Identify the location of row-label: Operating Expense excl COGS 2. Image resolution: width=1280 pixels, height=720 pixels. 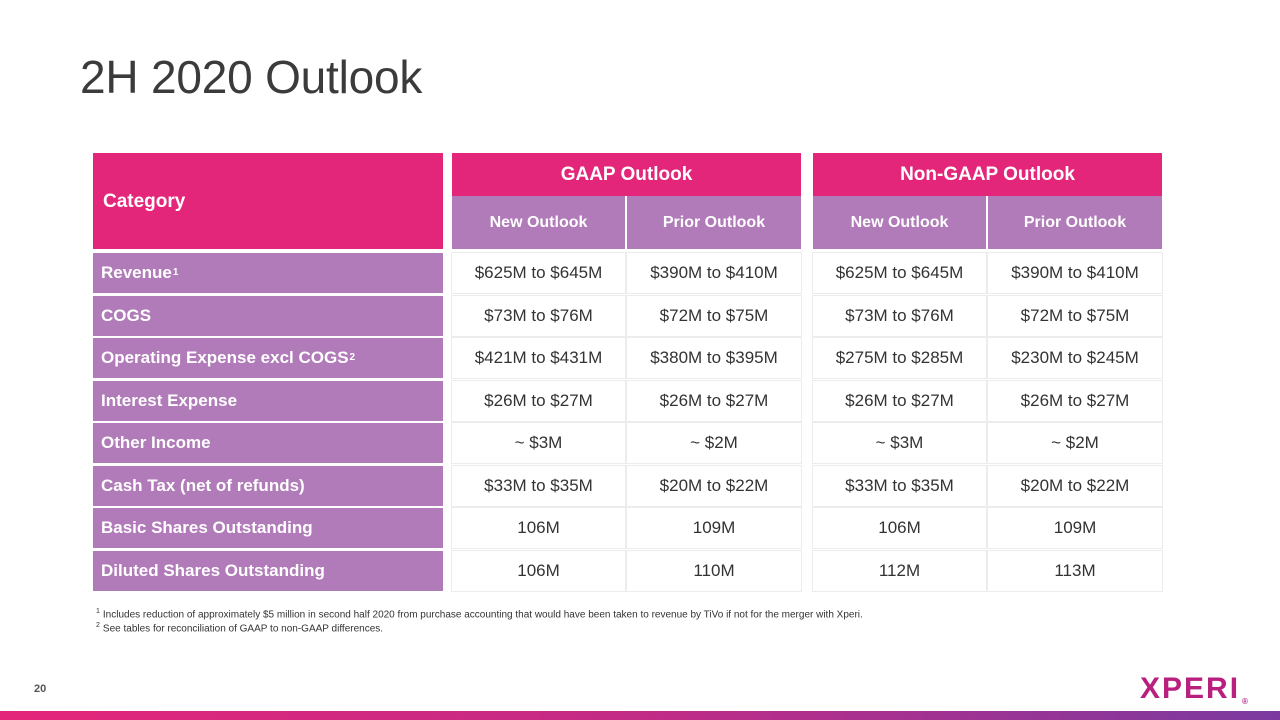
(268, 358).